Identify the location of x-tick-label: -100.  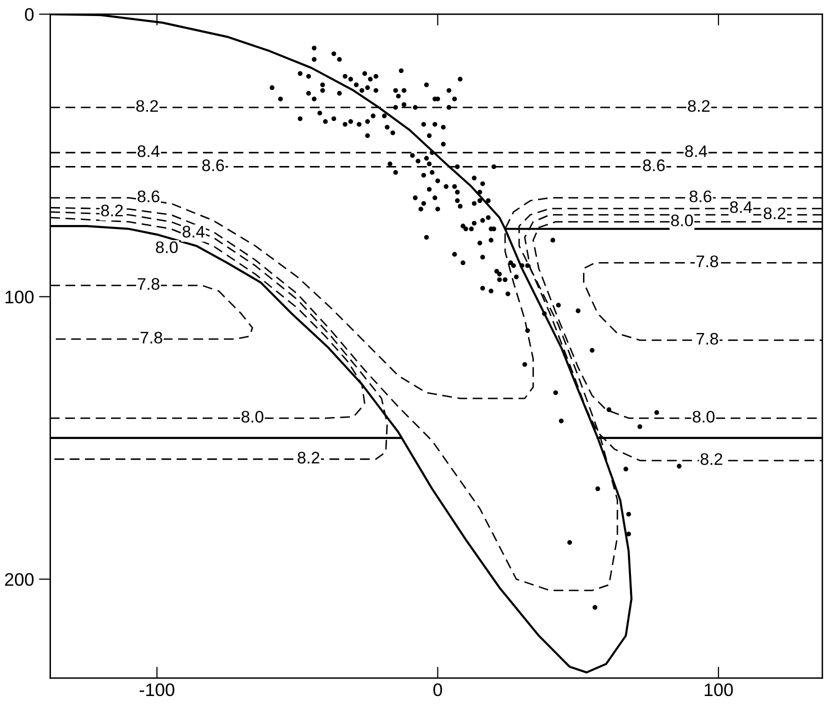
(157, 689).